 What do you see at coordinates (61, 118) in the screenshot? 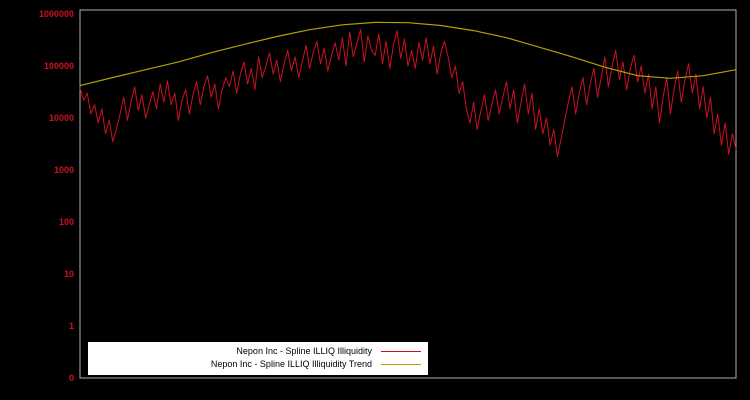
I see `y-axis-tick-label: 10000` at bounding box center [61, 118].